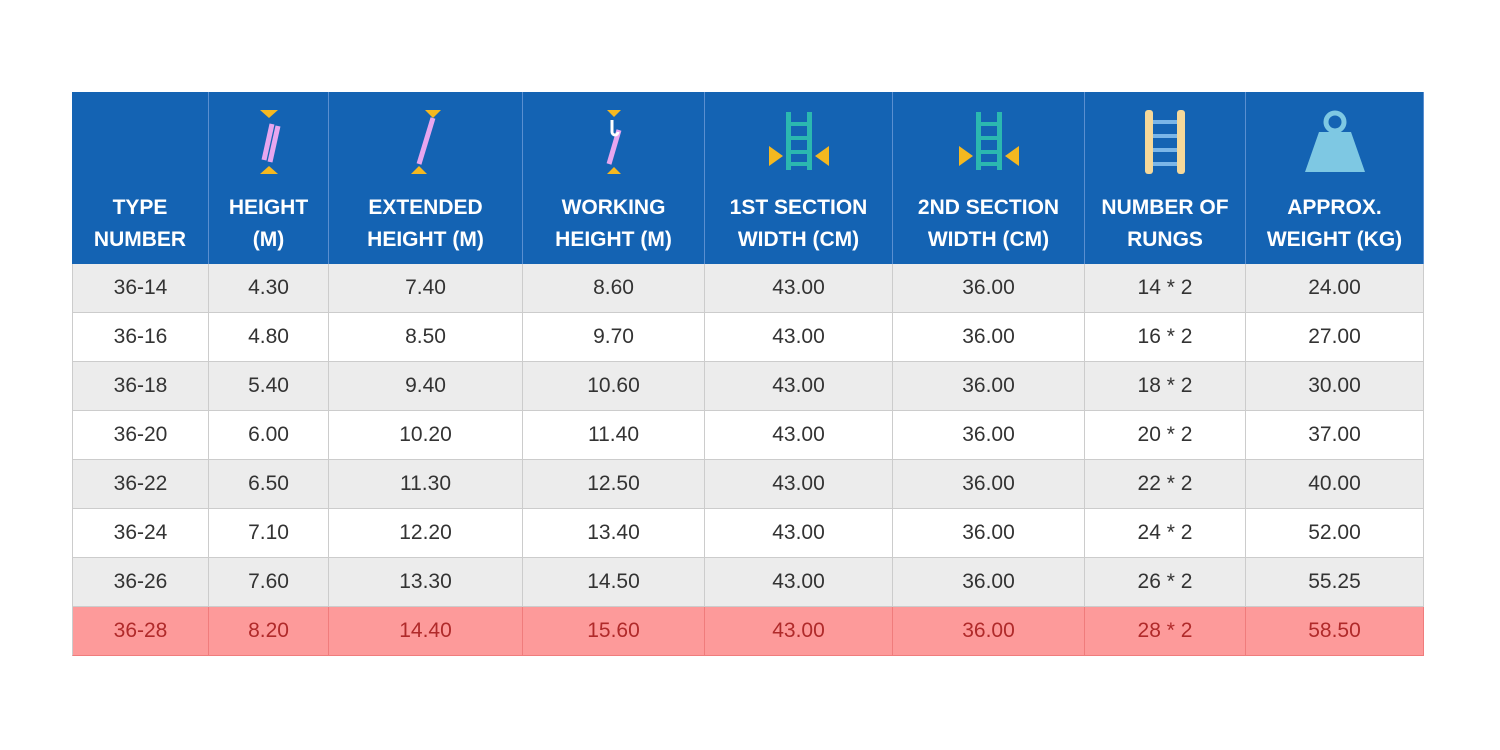  I want to click on table-cell: 4.80, so click(269, 337).